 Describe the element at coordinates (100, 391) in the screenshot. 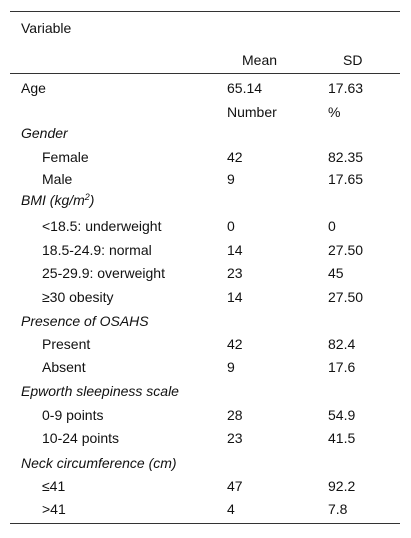

I see `section-epworth: Epworth sleepiness scale` at that location.